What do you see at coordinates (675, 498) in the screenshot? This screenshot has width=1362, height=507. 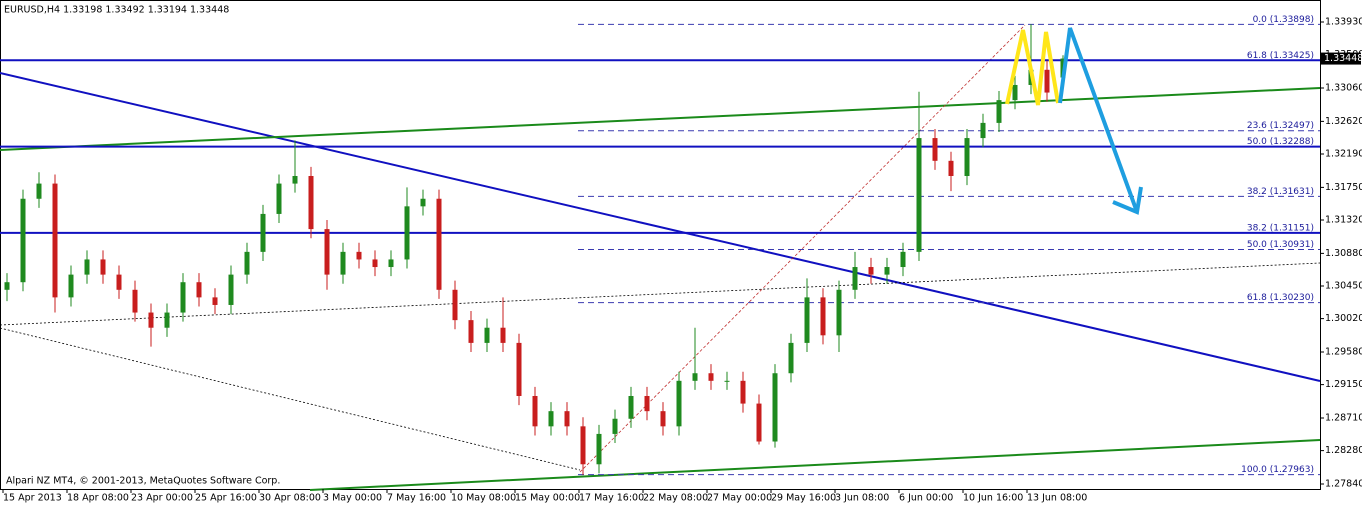 I see `x-tick-label: 22 May 08:00` at bounding box center [675, 498].